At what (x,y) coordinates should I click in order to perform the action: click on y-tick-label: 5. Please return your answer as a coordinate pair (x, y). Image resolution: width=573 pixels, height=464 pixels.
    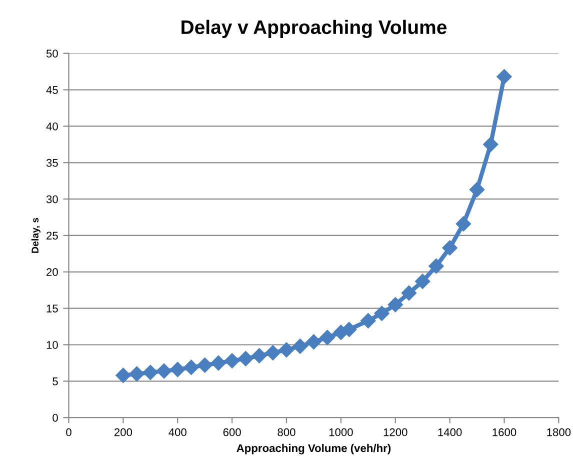
    Looking at the image, I should click on (55, 382).